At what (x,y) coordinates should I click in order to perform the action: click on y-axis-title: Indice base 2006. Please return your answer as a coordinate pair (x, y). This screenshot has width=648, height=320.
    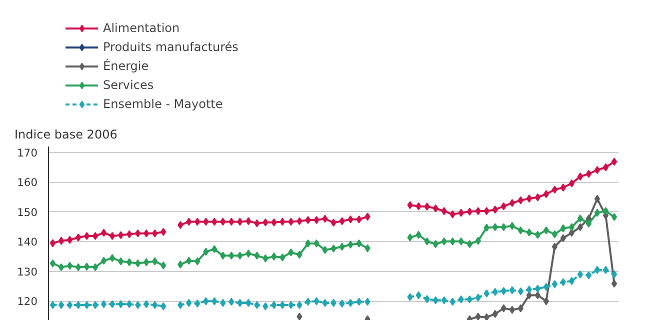
    Looking at the image, I should click on (66, 135).